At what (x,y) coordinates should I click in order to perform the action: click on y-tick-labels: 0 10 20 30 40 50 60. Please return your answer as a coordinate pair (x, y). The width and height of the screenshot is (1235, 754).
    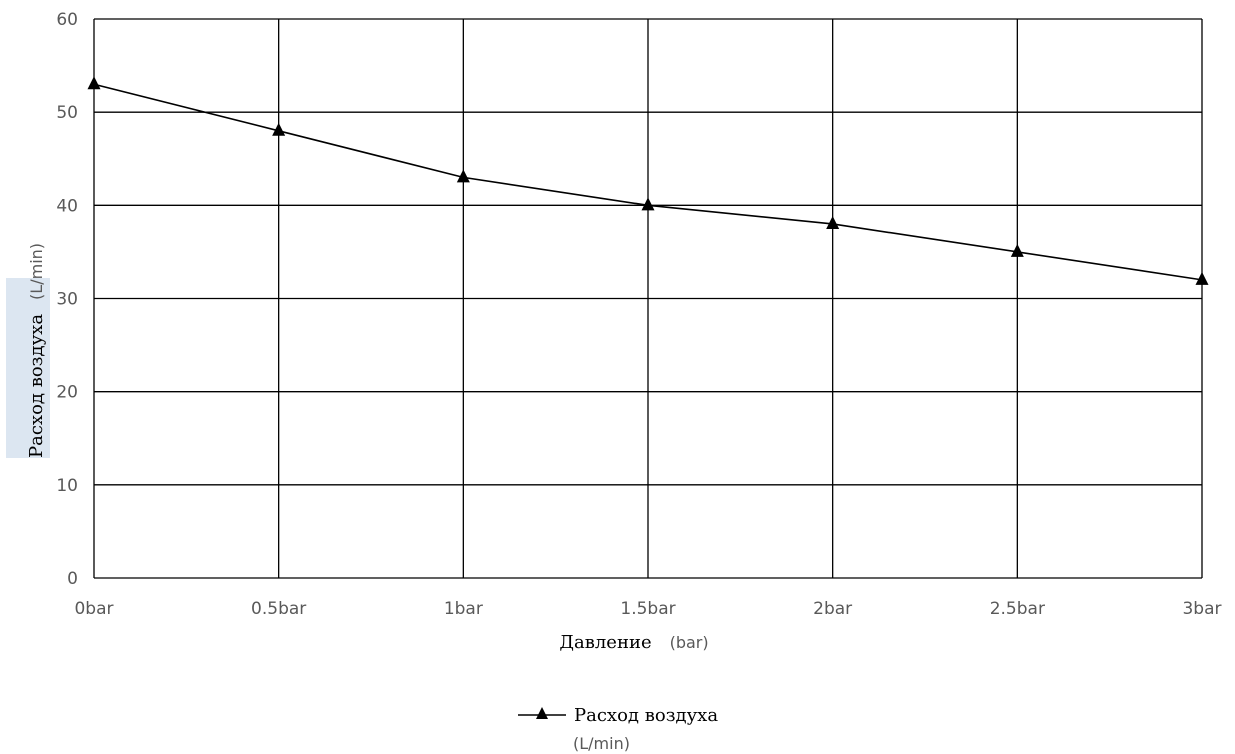
    Looking at the image, I should click on (67, 299).